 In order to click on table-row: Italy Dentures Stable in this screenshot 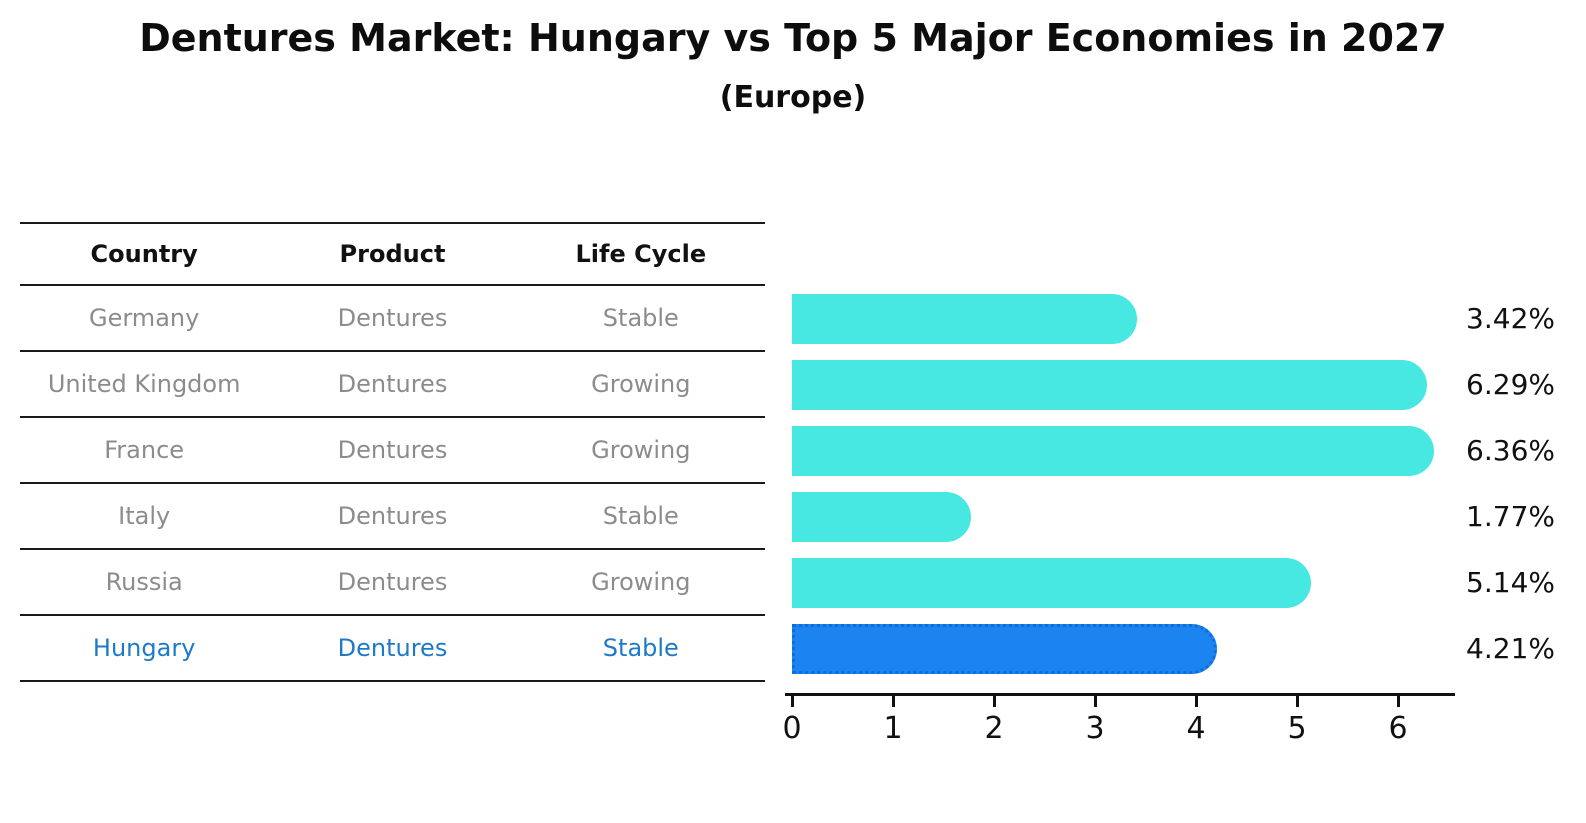, I will do `click(392, 515)`.